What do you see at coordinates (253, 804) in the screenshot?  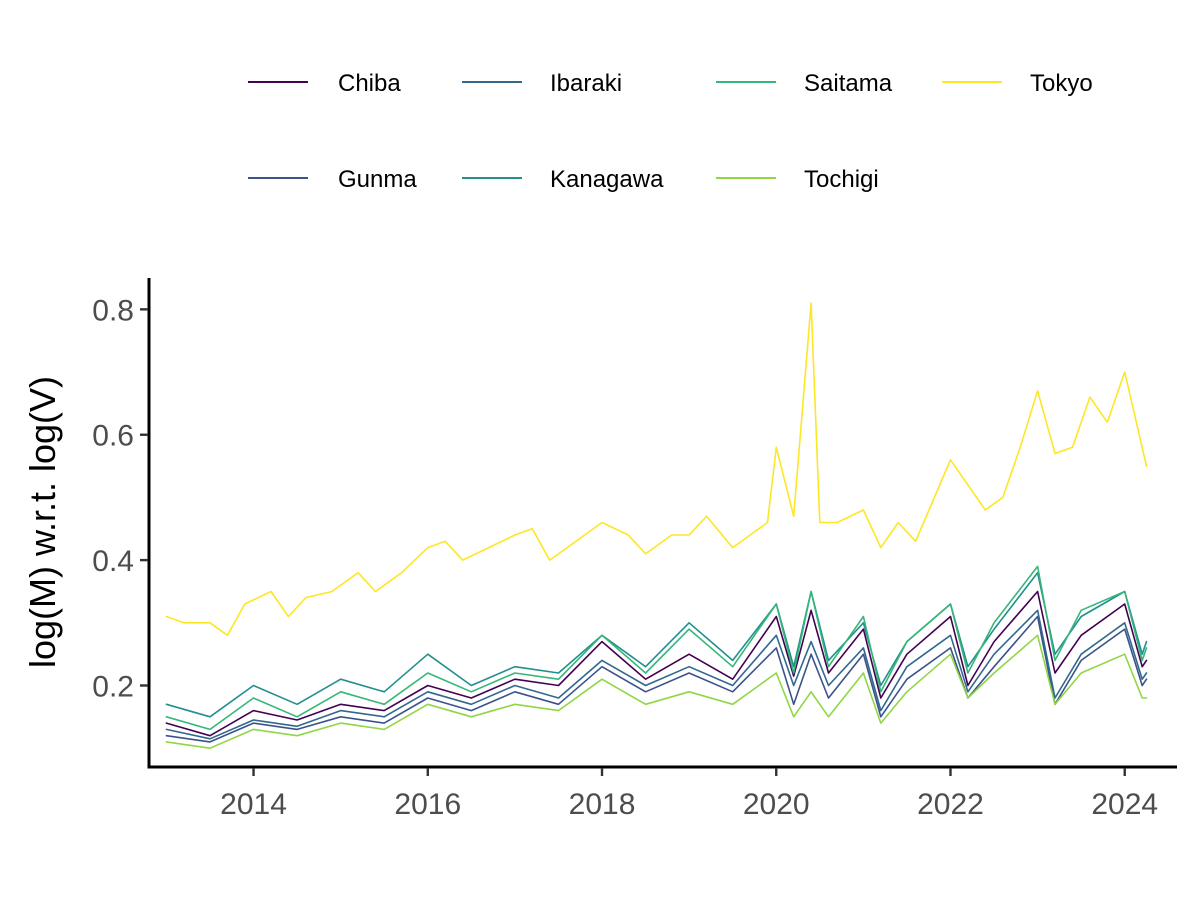 I see `x-tick-label: 2014` at bounding box center [253, 804].